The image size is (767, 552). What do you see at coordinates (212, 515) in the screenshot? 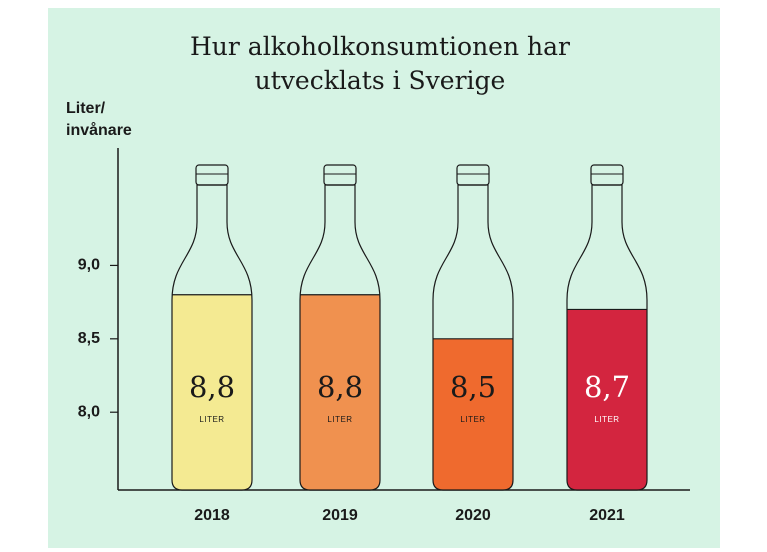
I see `x-tick-label: 2018` at bounding box center [212, 515].